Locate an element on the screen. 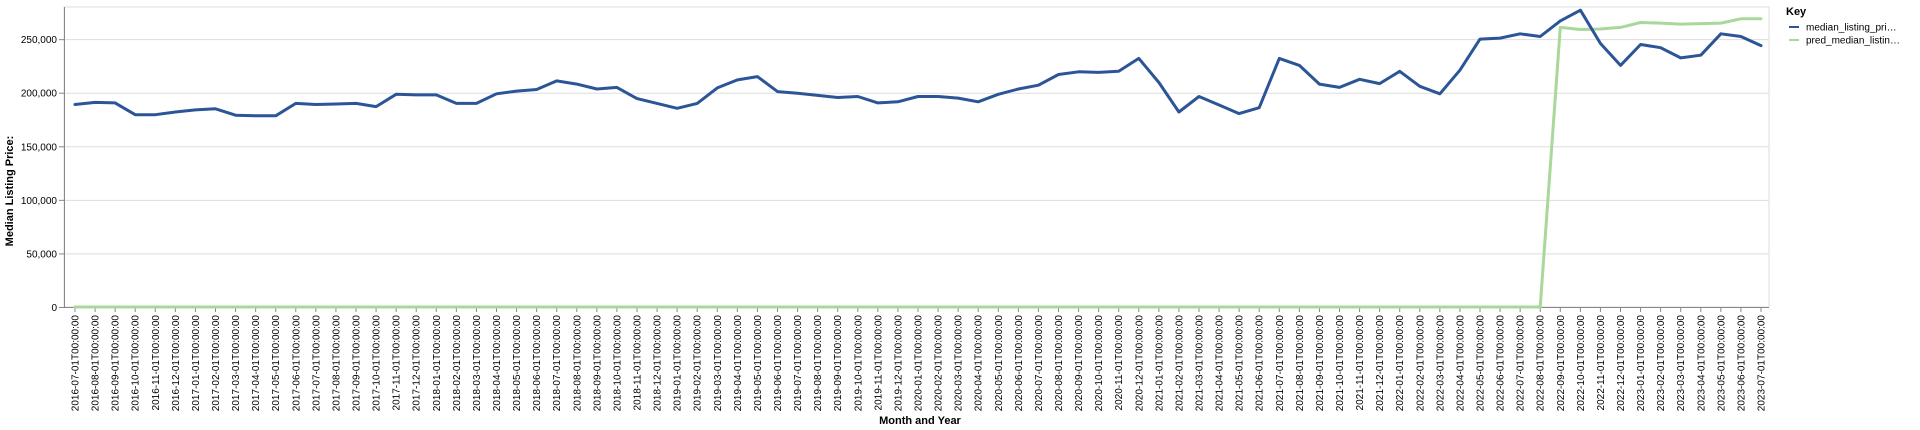  x-tick-label: 2022-10-01T00:00:00 is located at coordinates (1581, 363).